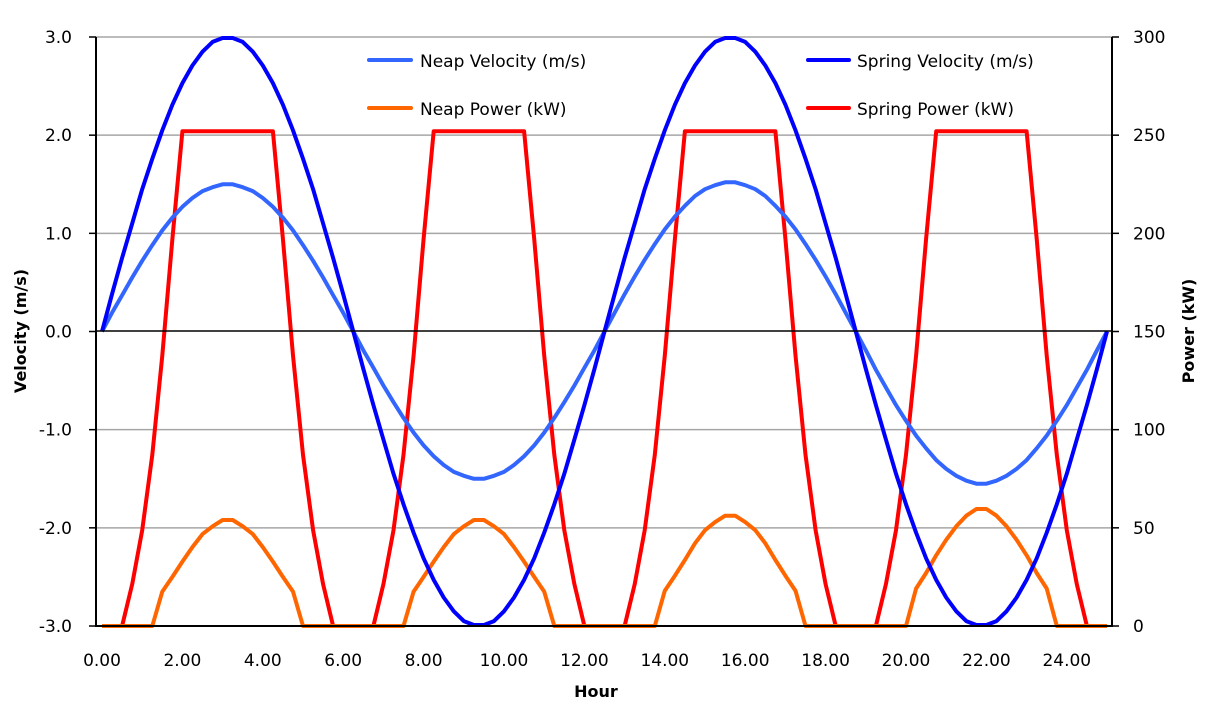  Describe the element at coordinates (1149, 136) in the screenshot. I see `y2-tick-label: 250` at that location.